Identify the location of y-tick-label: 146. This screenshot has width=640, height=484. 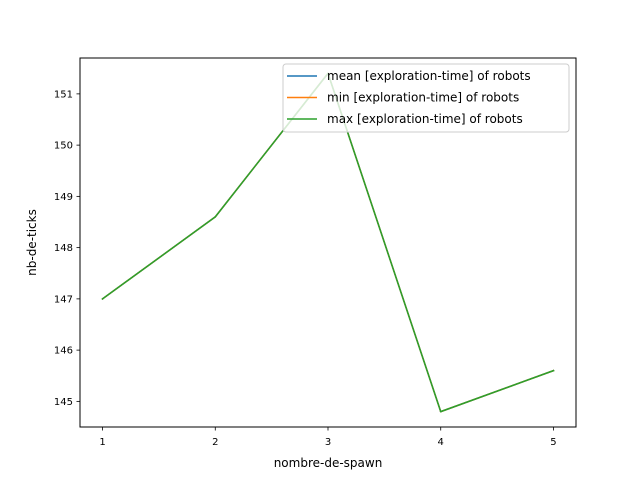
(63, 351).